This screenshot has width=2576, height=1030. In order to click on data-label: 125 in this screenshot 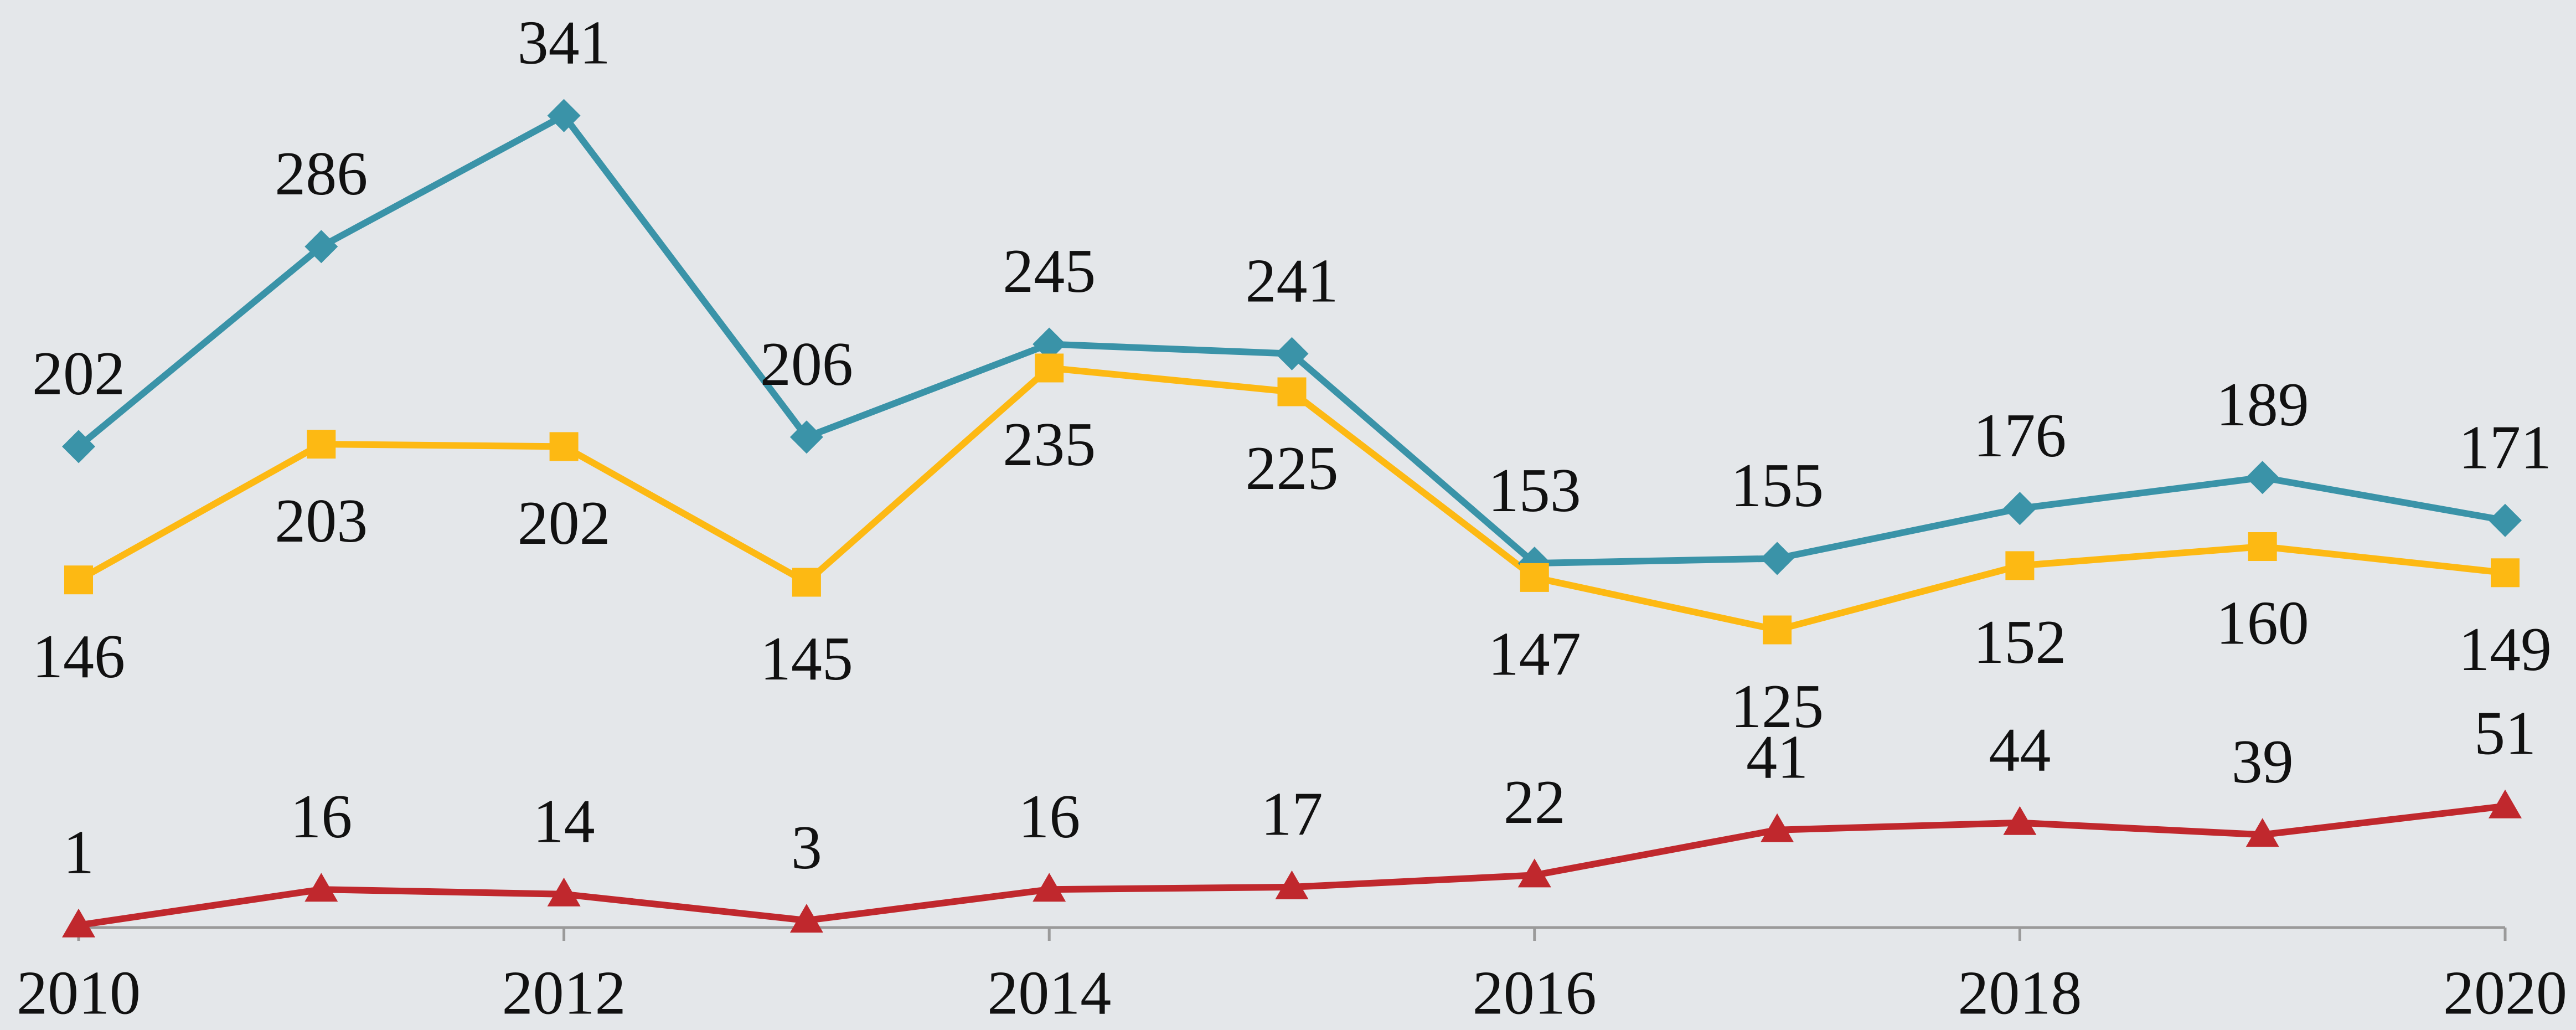, I will do `click(1777, 706)`.